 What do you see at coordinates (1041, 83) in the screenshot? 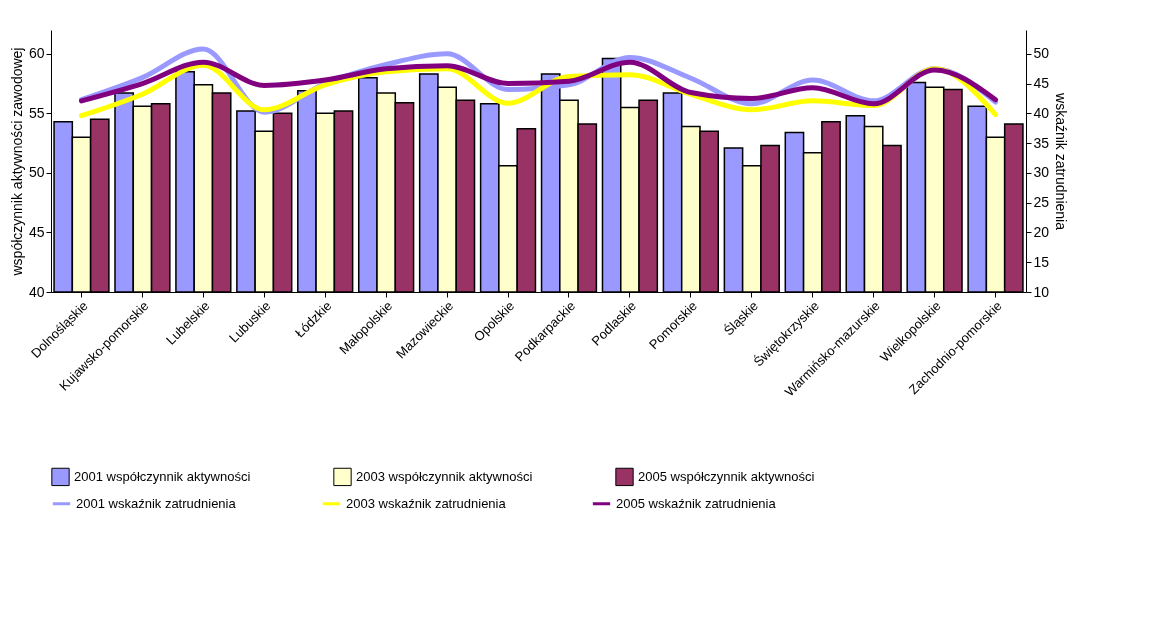
I see `y2-tick-label: 45` at bounding box center [1041, 83].